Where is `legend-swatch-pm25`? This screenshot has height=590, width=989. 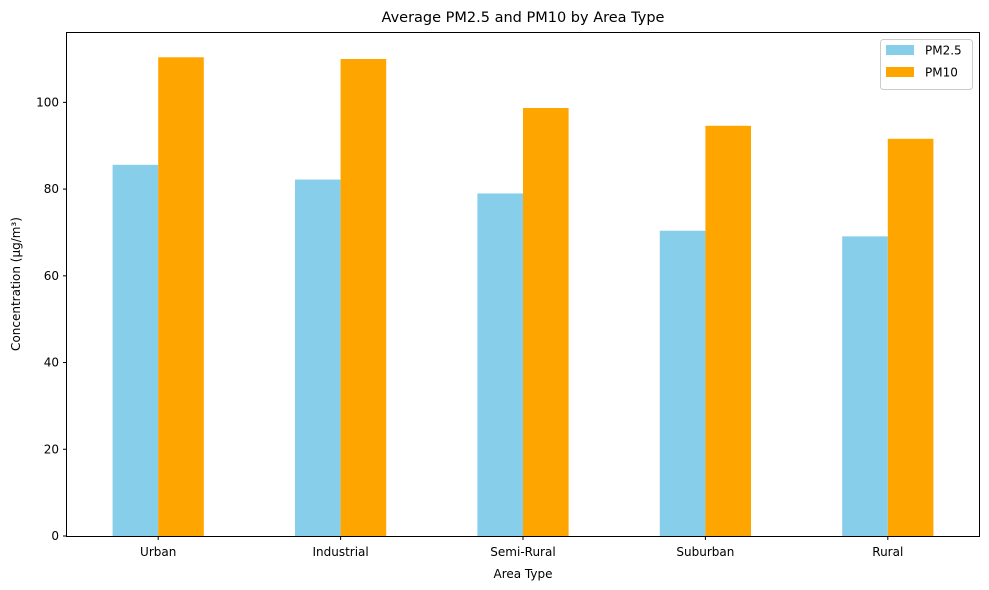
legend-swatch-pm25 is located at coordinates (900, 50).